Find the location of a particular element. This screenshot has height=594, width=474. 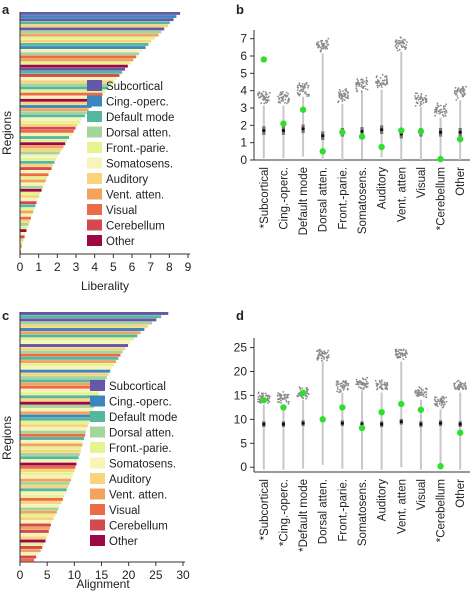

null-median is located at coordinates (460, 132).